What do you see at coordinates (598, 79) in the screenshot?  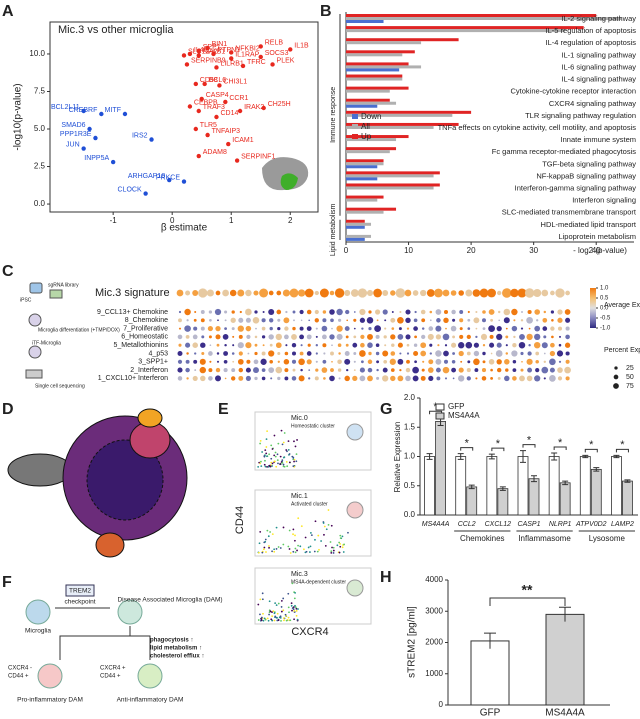 I see `category-label: IL-4 signaling pathway` at bounding box center [598, 79].